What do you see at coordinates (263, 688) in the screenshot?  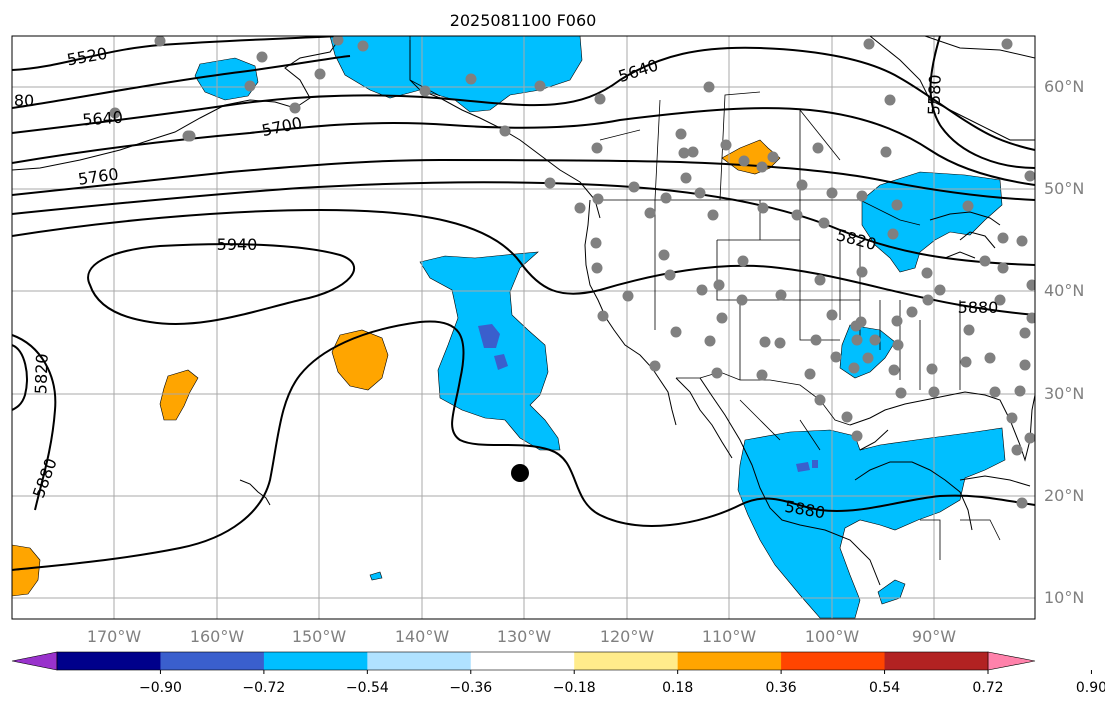 I see `colorbar-tick-label: −0.72` at bounding box center [263, 688].